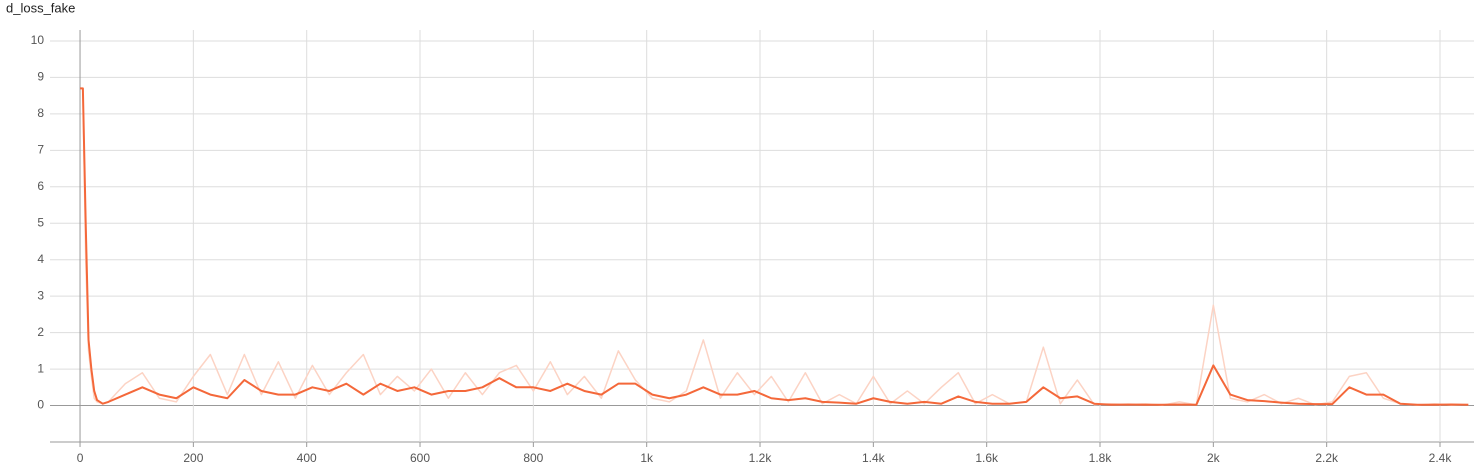 This screenshot has width=1474, height=469. Describe the element at coordinates (80, 458) in the screenshot. I see `x-tick-label: 0` at that location.